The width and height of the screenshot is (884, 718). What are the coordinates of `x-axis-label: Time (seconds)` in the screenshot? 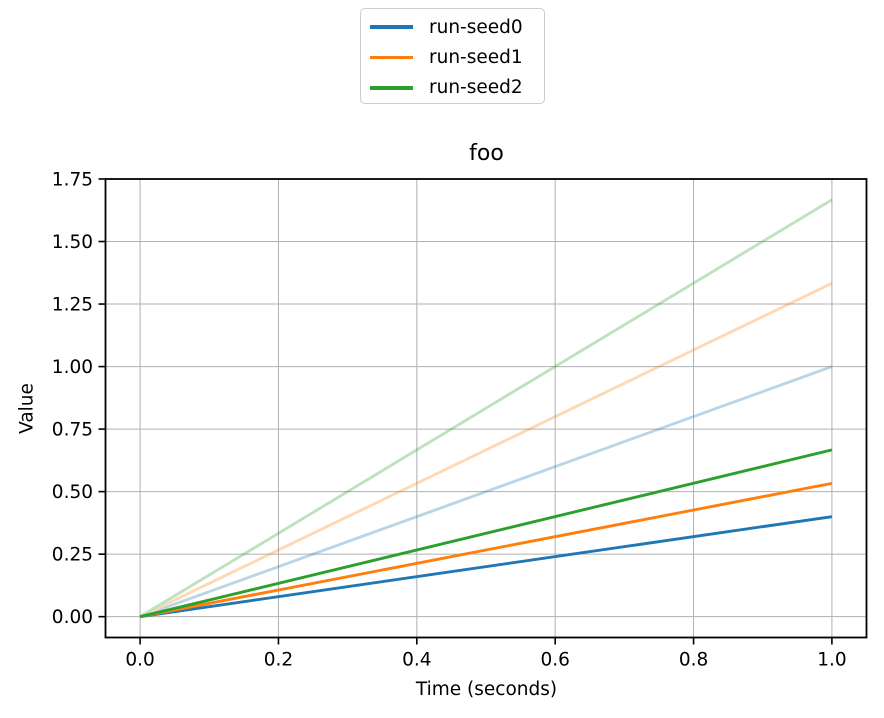 It's located at (486, 689).